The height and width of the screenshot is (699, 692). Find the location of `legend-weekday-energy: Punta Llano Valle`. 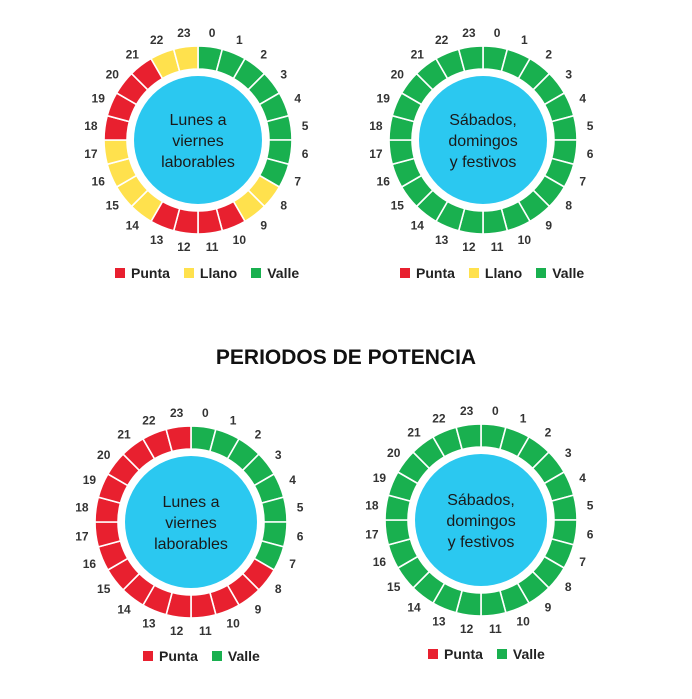

legend-weekday-energy: Punta Llano Valle is located at coordinates (214, 273).